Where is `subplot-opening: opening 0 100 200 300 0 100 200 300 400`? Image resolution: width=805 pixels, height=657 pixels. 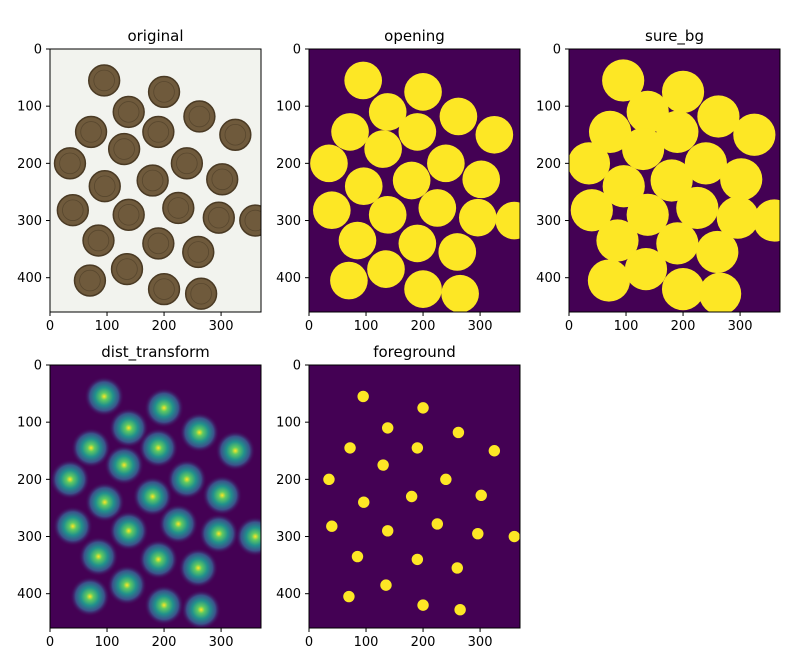
subplot-opening: opening 0 100 200 300 0 100 200 300 400 is located at coordinates (398, 180).